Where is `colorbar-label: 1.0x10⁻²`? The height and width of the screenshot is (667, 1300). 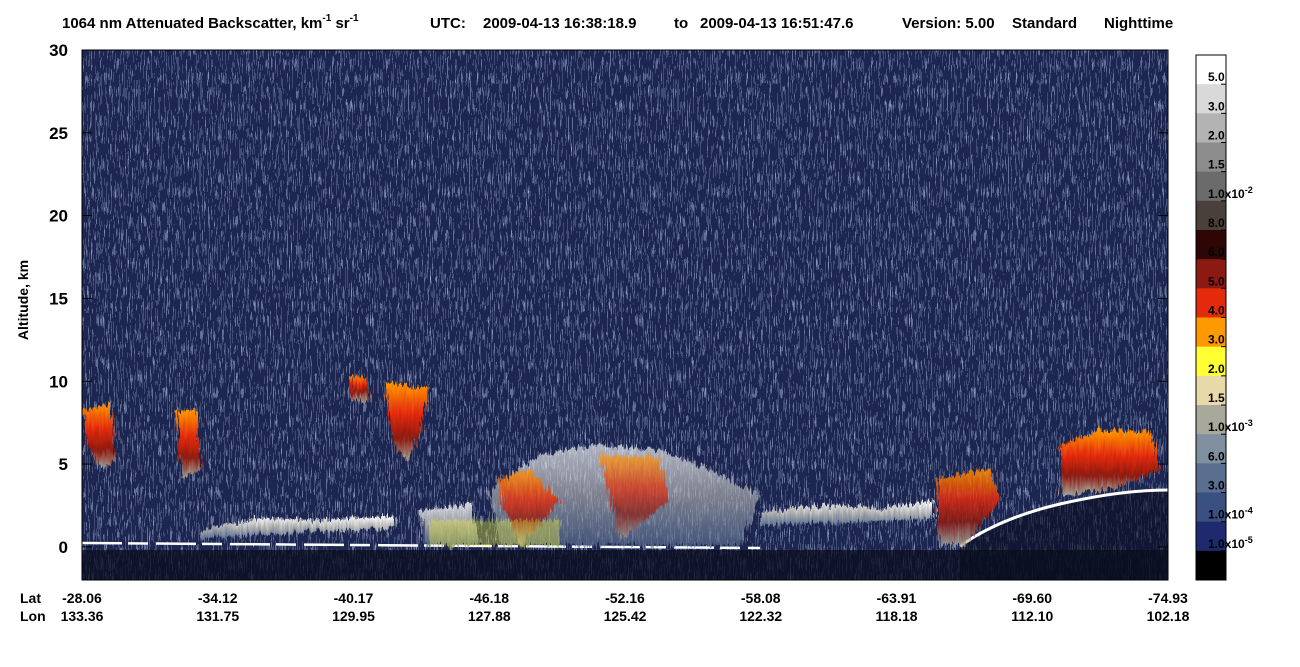
colorbar-label: 1.0x10⁻² is located at coordinates (1230, 193).